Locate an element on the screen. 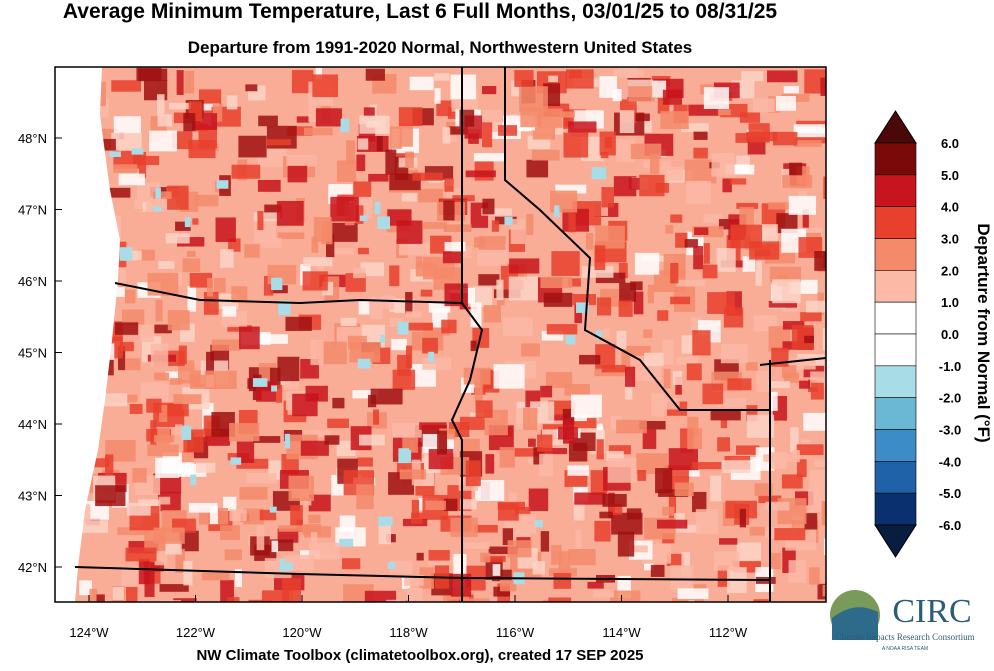 Image resolution: width=994 pixels, height=671 pixels. lat-label: 43°N is located at coordinates (32, 496).